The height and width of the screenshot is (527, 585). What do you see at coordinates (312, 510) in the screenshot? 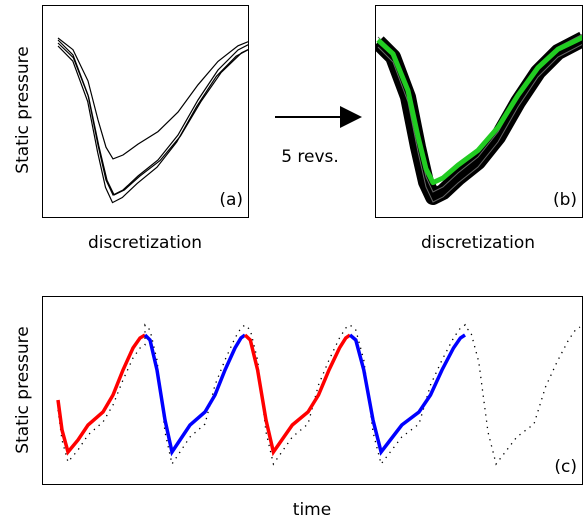
I see `x-axis-label: time` at bounding box center [312, 510].